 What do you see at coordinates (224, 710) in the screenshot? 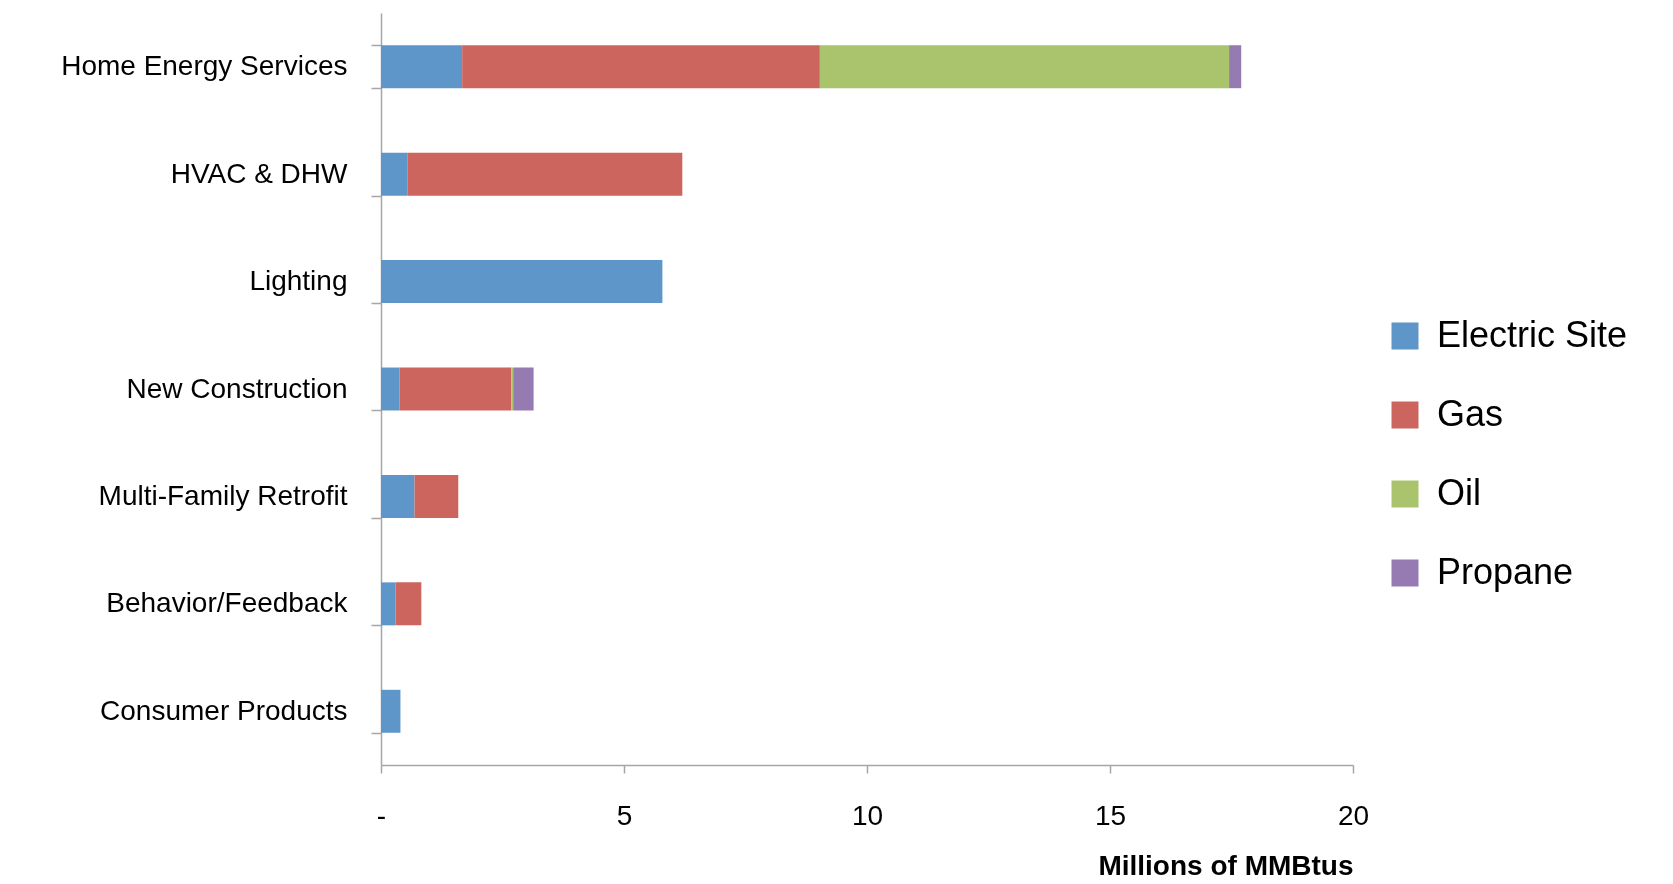
I see `y-tick-label: Consumer Products` at bounding box center [224, 710].